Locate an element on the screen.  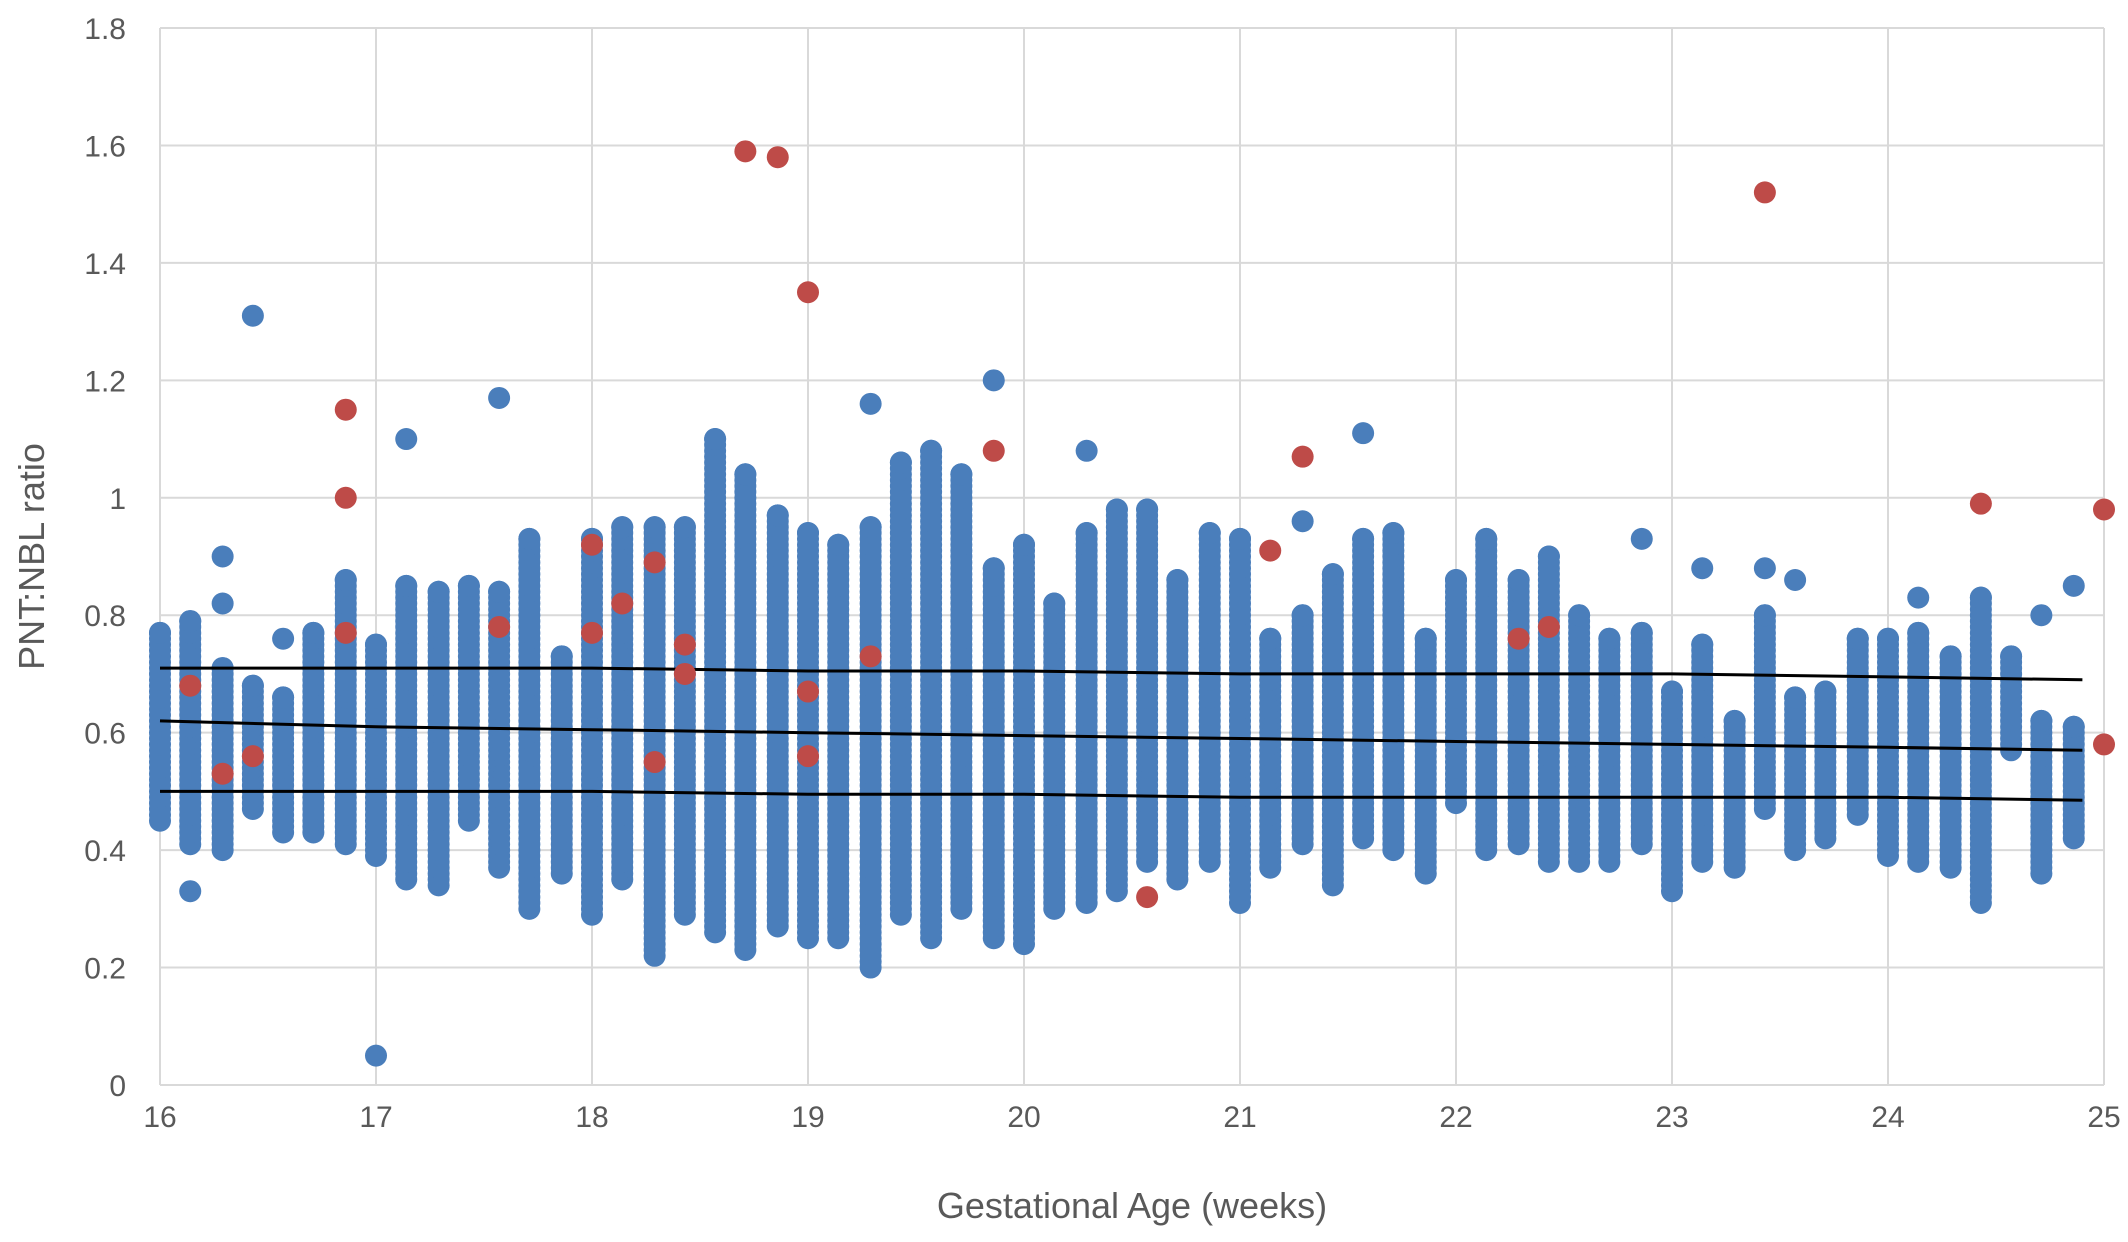
x-tick-label: 18 is located at coordinates (591, 1117).